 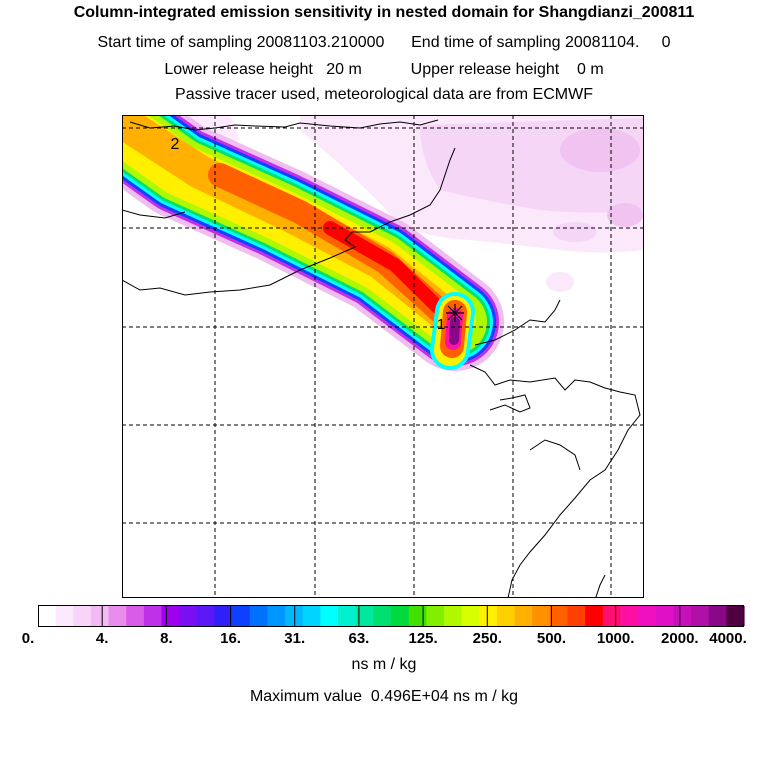 What do you see at coordinates (680, 638) in the screenshot?
I see `colorbar-tick-label: 2000.` at bounding box center [680, 638].